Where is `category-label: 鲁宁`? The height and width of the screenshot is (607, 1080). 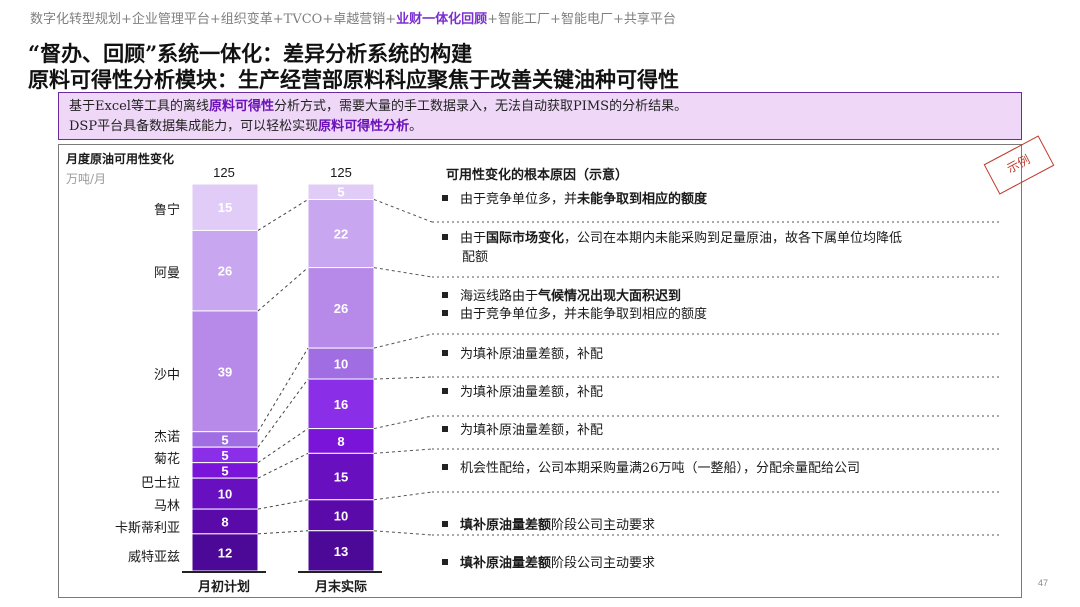
category-label: 鲁宁 is located at coordinates (166, 210).